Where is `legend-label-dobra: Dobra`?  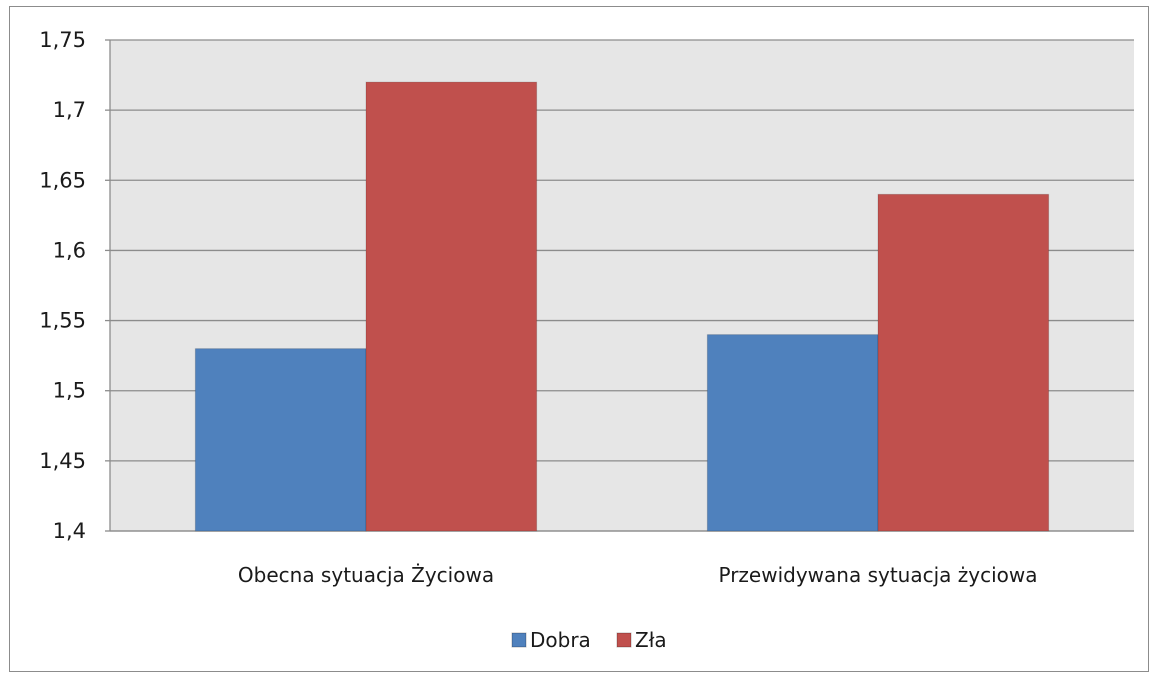
legend-label-dobra: Dobra is located at coordinates (560, 640).